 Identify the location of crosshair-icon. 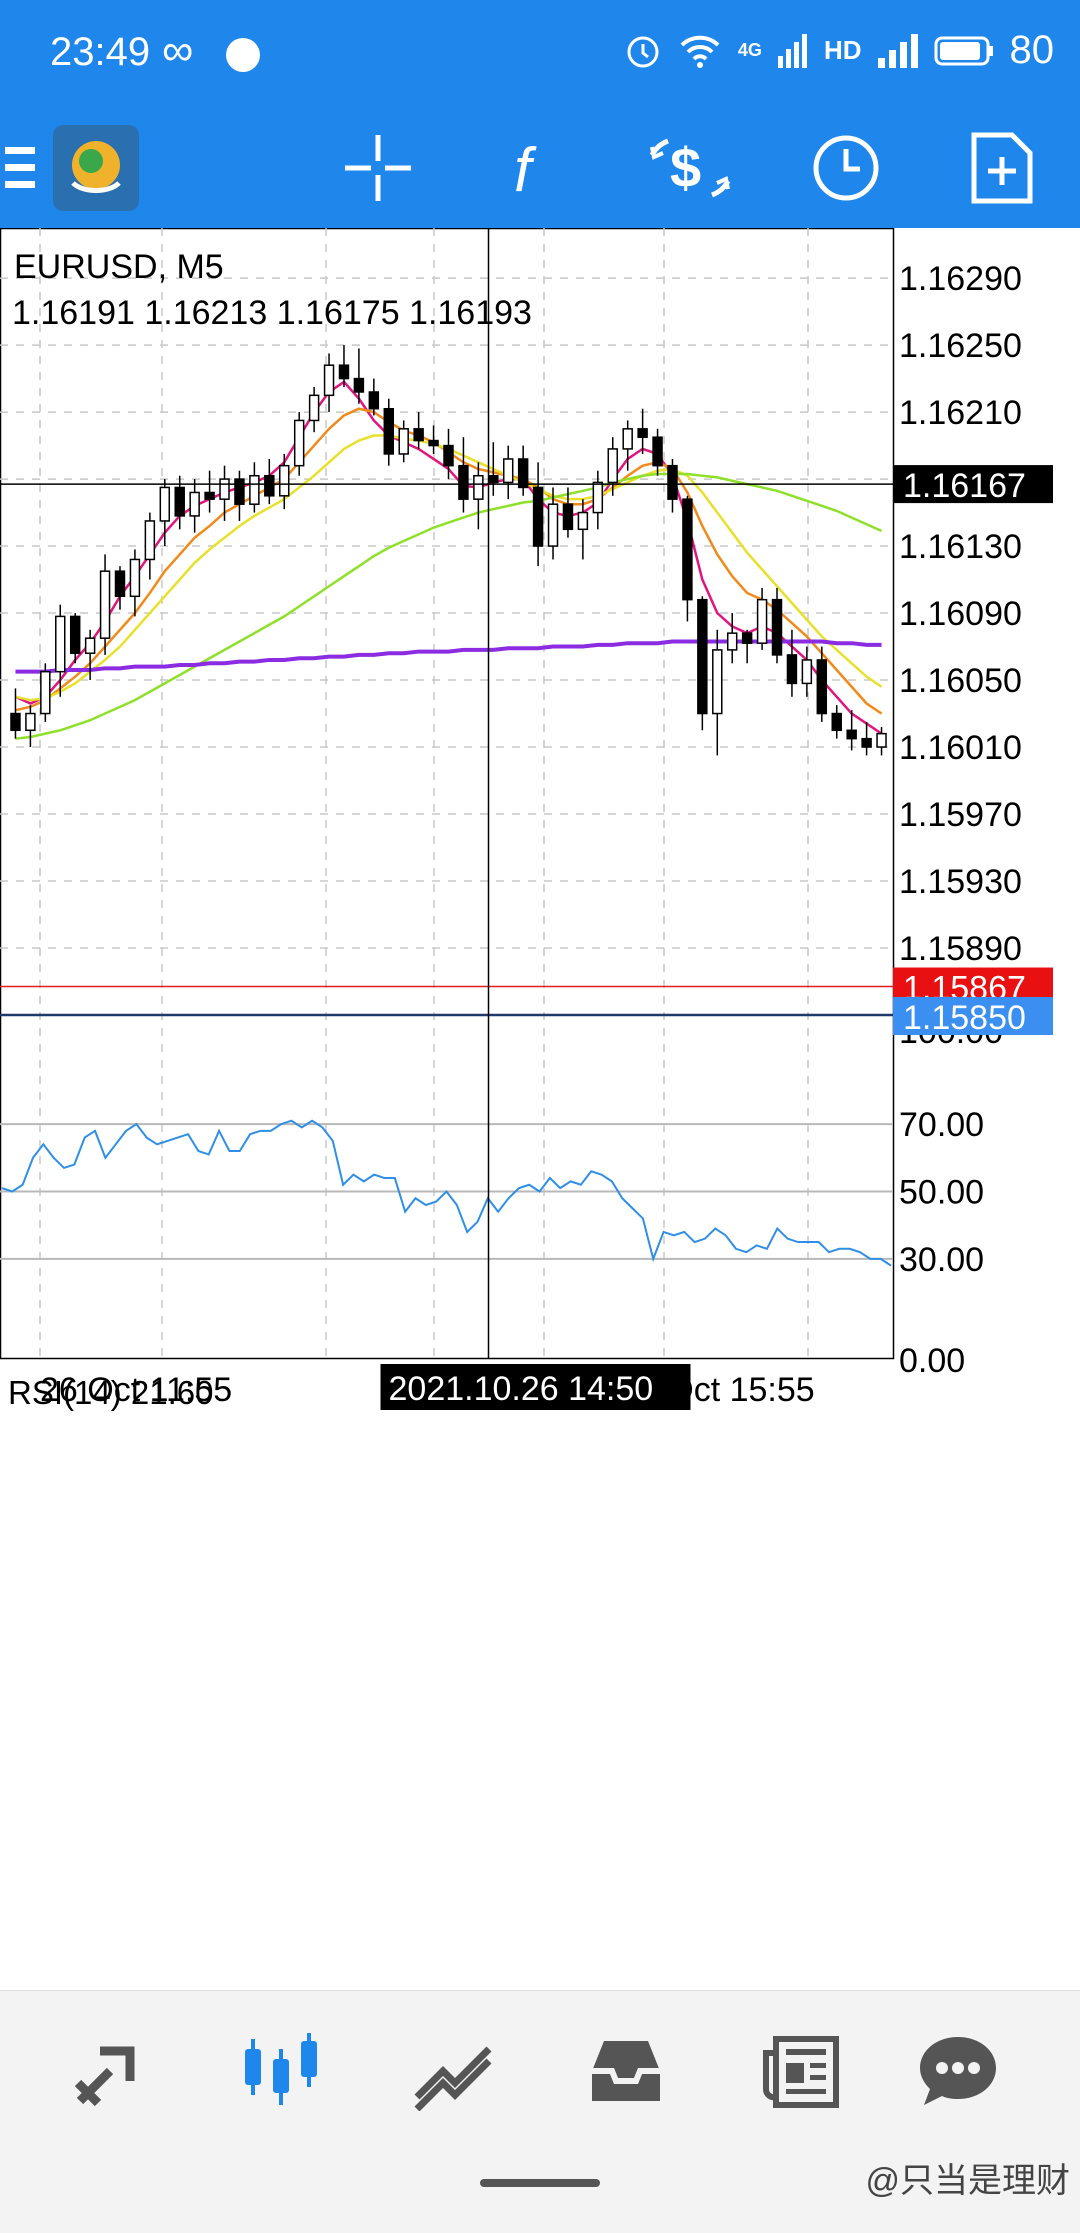
(378, 168).